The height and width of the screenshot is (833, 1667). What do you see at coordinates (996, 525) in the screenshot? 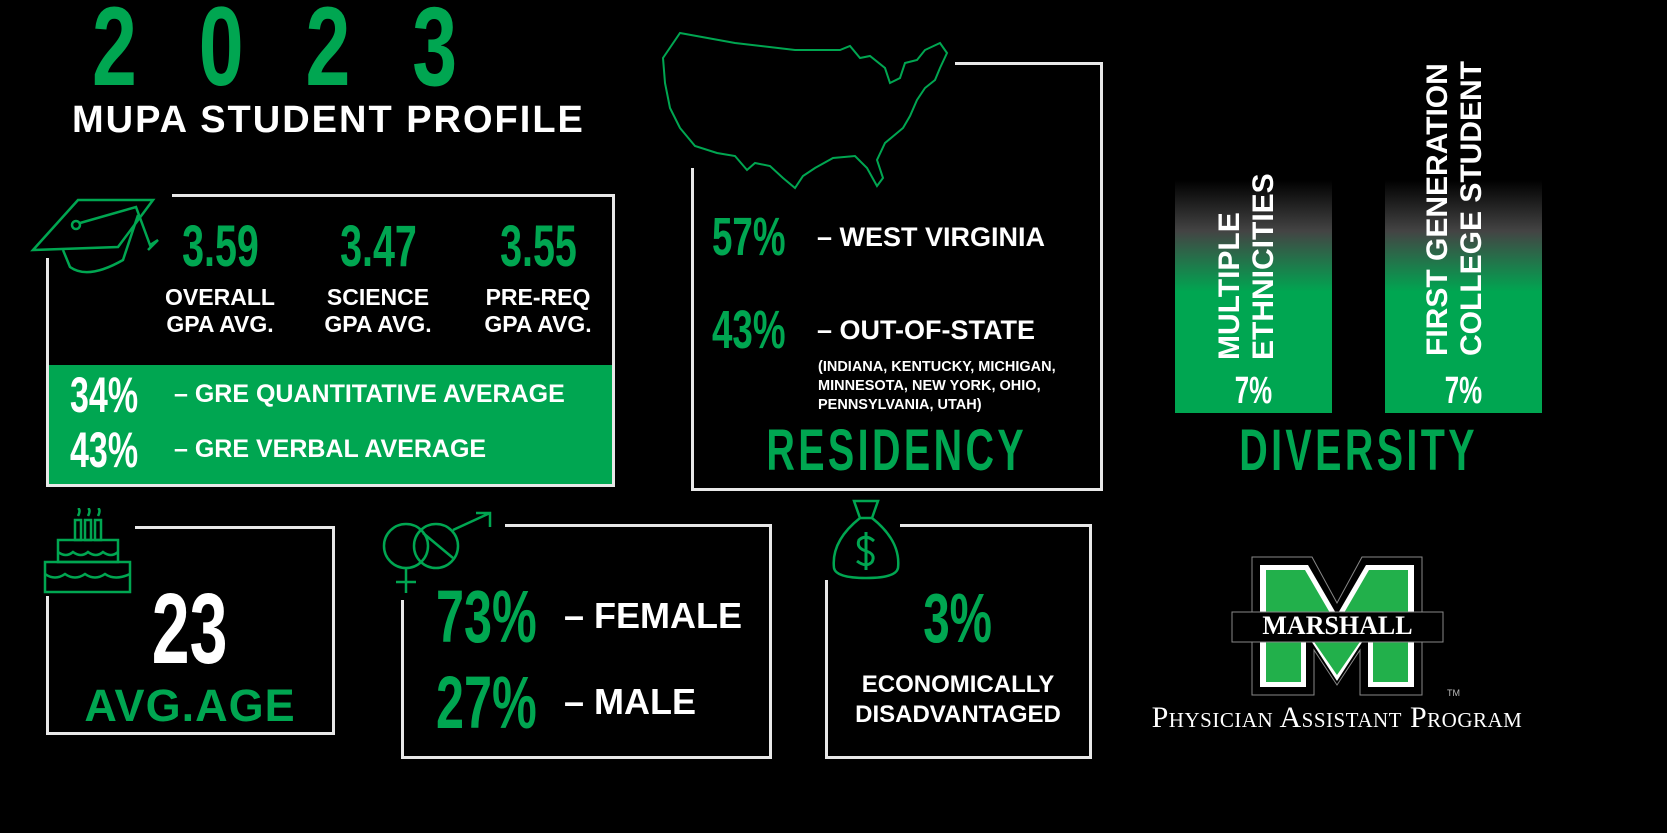
I see `econ-box-top-border` at bounding box center [996, 525].